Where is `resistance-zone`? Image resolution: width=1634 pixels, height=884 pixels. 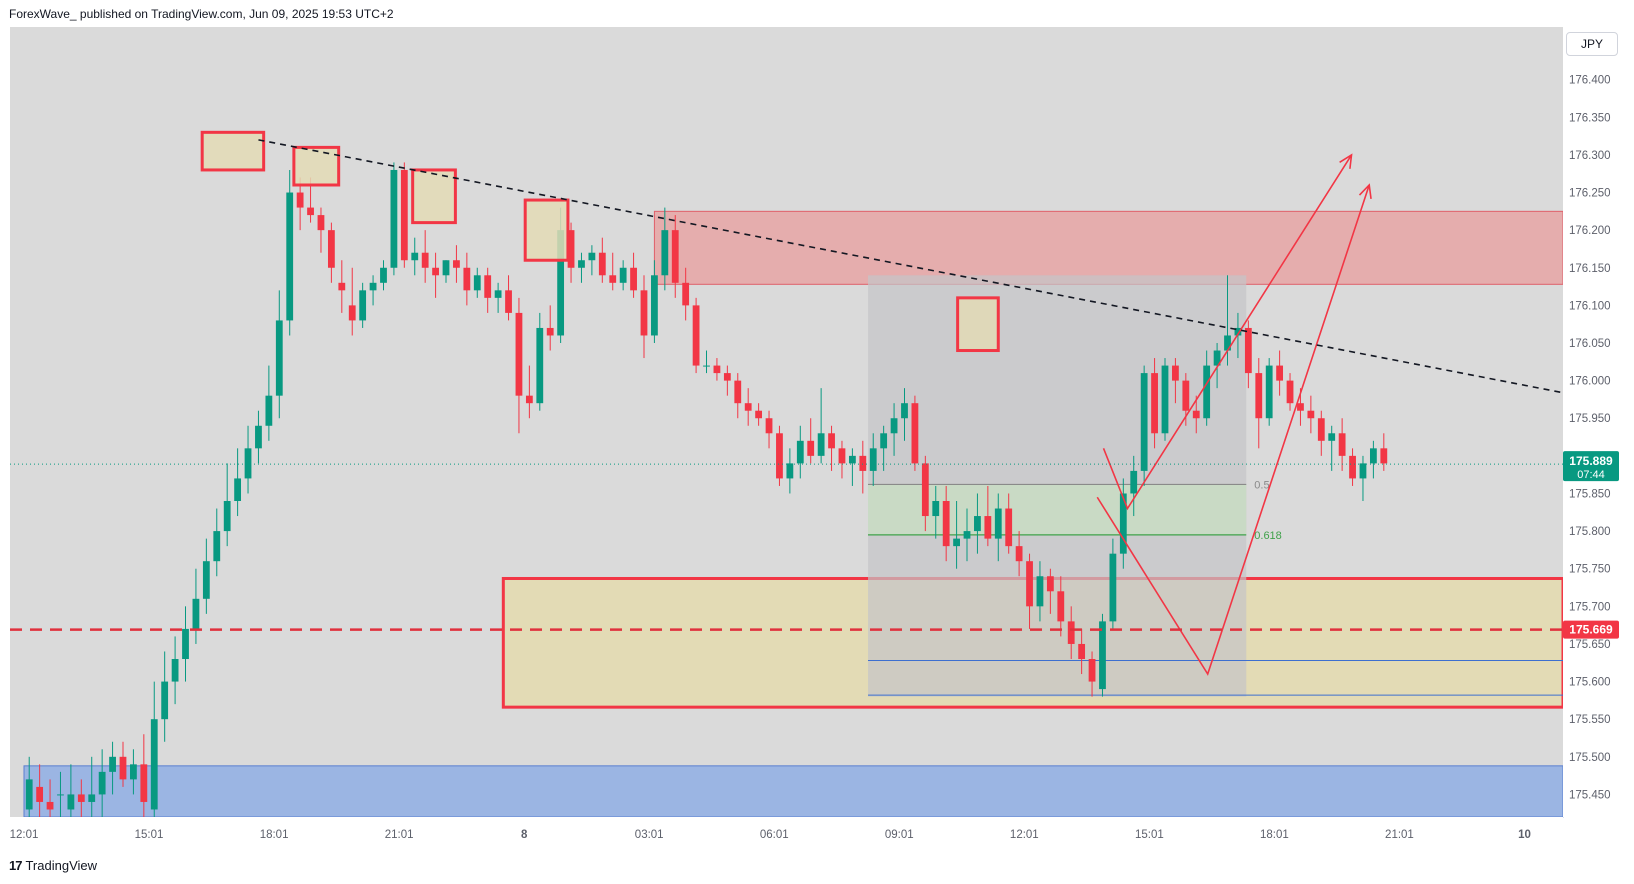
resistance-zone is located at coordinates (1108, 247).